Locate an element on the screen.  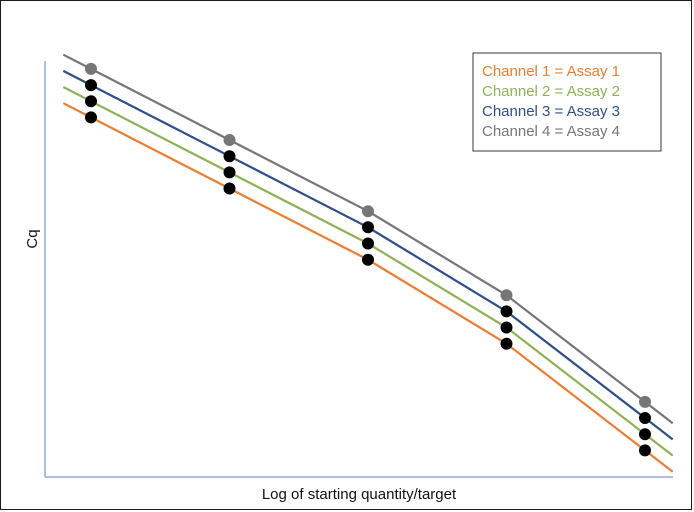
y-axis-title: Cq is located at coordinates (32, 238).